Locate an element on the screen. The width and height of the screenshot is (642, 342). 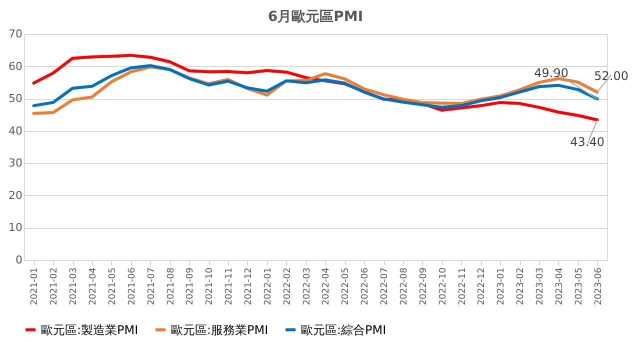
x-tick-label: 2021-11 is located at coordinates (229, 287).